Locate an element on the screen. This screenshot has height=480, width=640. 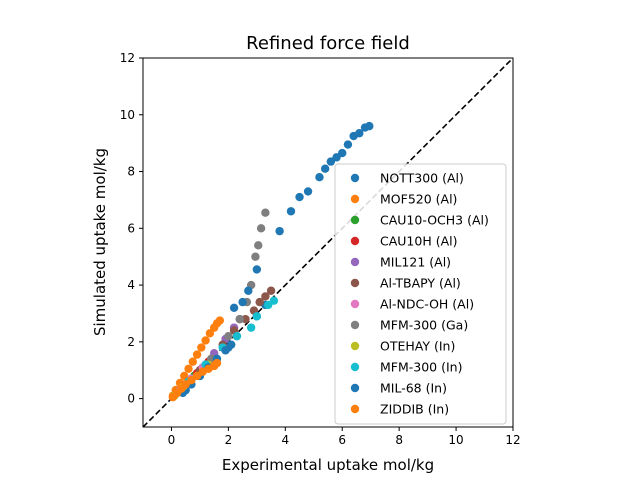
y-tick-label: 2 is located at coordinates (131, 342).